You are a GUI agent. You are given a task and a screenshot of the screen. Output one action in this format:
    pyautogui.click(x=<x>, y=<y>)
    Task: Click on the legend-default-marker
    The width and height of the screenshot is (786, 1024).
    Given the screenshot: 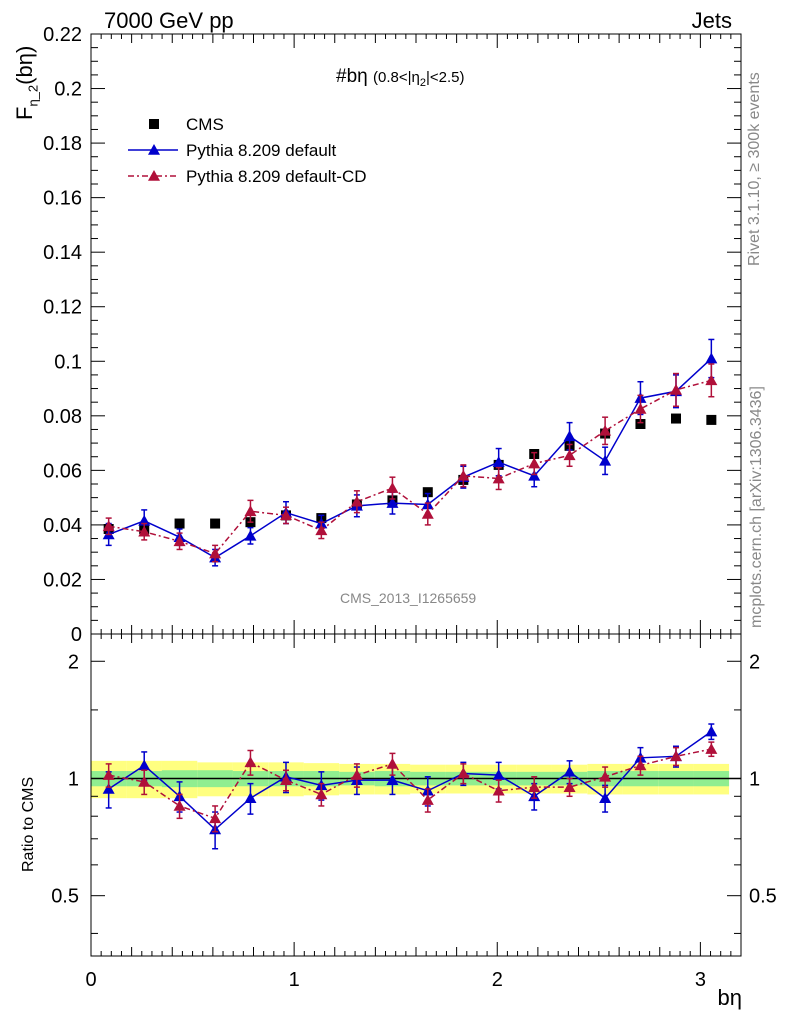 What is the action you would take?
    pyautogui.click(x=154, y=149)
    